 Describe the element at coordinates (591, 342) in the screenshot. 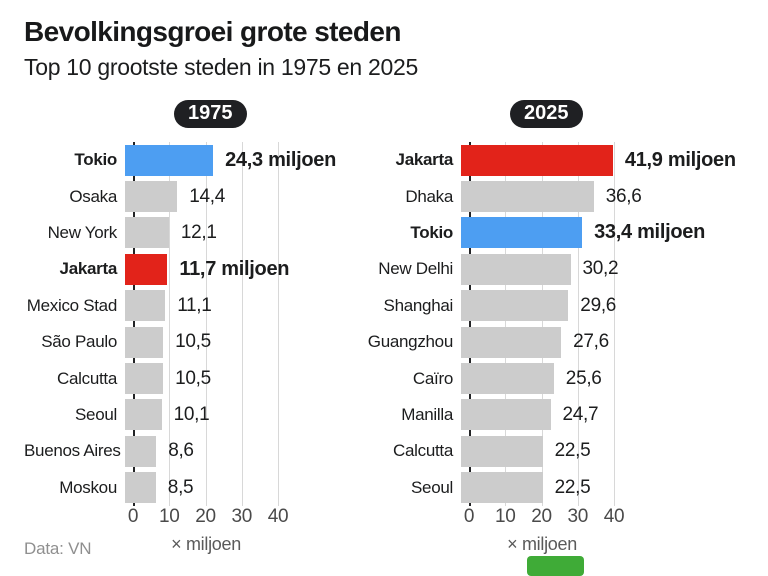

I see `value-label: 27,6` at that location.